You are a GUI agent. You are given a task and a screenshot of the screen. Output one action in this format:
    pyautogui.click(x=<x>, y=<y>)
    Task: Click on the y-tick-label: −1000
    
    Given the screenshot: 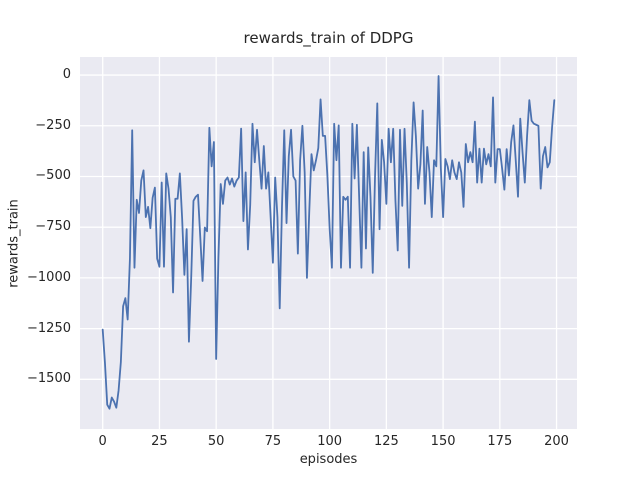 What is the action you would take?
    pyautogui.click(x=49, y=277)
    